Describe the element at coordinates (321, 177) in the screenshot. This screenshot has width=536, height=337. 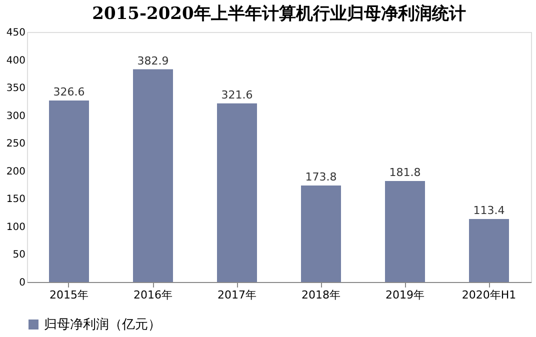
I see `data-label: 173.8` at that location.